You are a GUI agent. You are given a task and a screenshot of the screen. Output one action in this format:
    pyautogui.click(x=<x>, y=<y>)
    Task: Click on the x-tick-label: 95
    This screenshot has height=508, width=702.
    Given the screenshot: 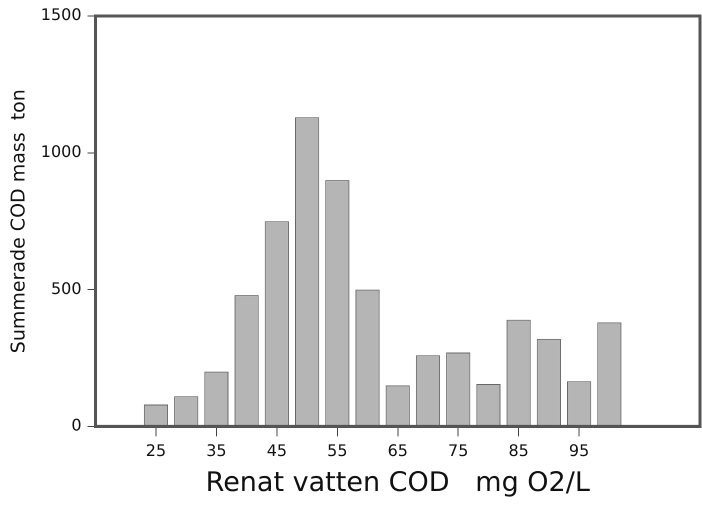 What is the action you would take?
    pyautogui.click(x=579, y=450)
    